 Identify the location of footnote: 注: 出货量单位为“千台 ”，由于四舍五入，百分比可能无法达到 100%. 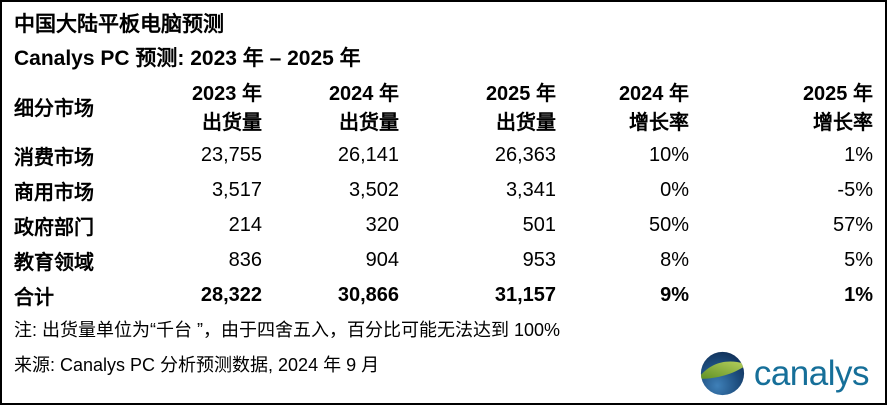
(287, 330).